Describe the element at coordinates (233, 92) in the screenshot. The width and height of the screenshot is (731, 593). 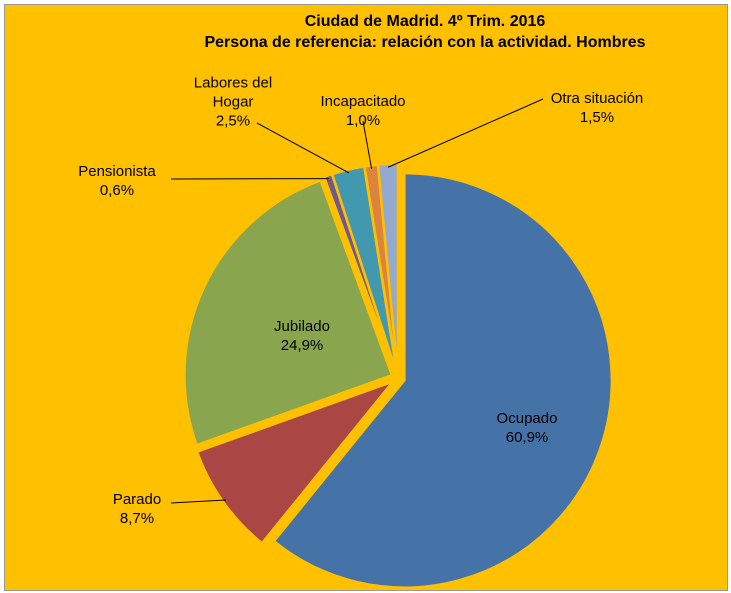
I see `category-label: Labores del Hogar` at that location.